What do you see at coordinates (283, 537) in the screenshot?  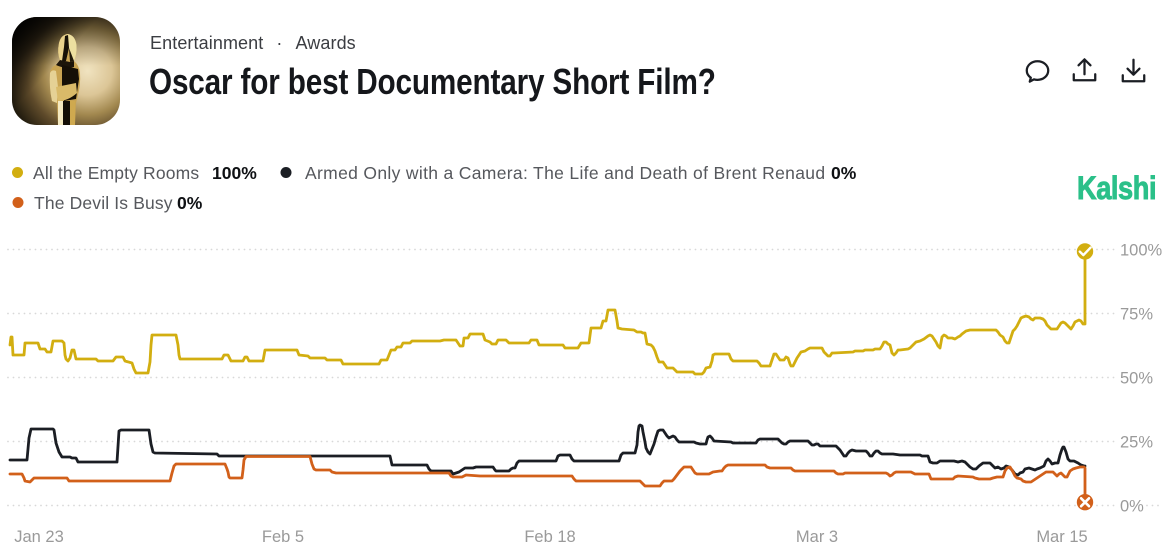 I see `svg-text: Feb 5` at bounding box center [283, 537].